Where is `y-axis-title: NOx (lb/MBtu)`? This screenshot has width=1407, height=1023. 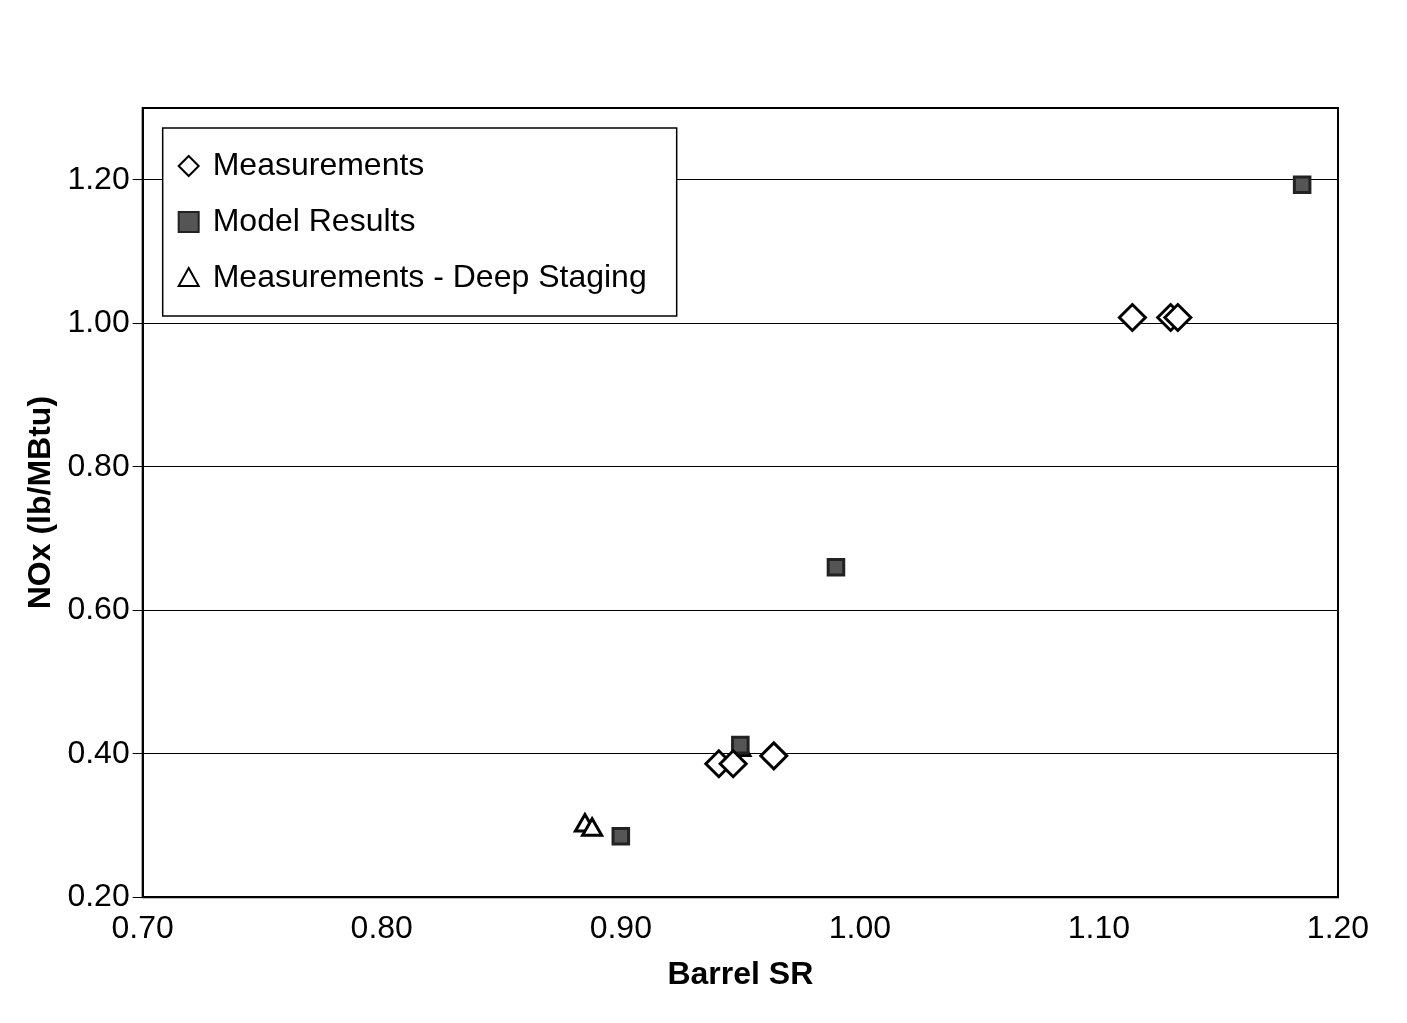 y-axis-title: NOx (lb/MBtu) is located at coordinates (39, 502).